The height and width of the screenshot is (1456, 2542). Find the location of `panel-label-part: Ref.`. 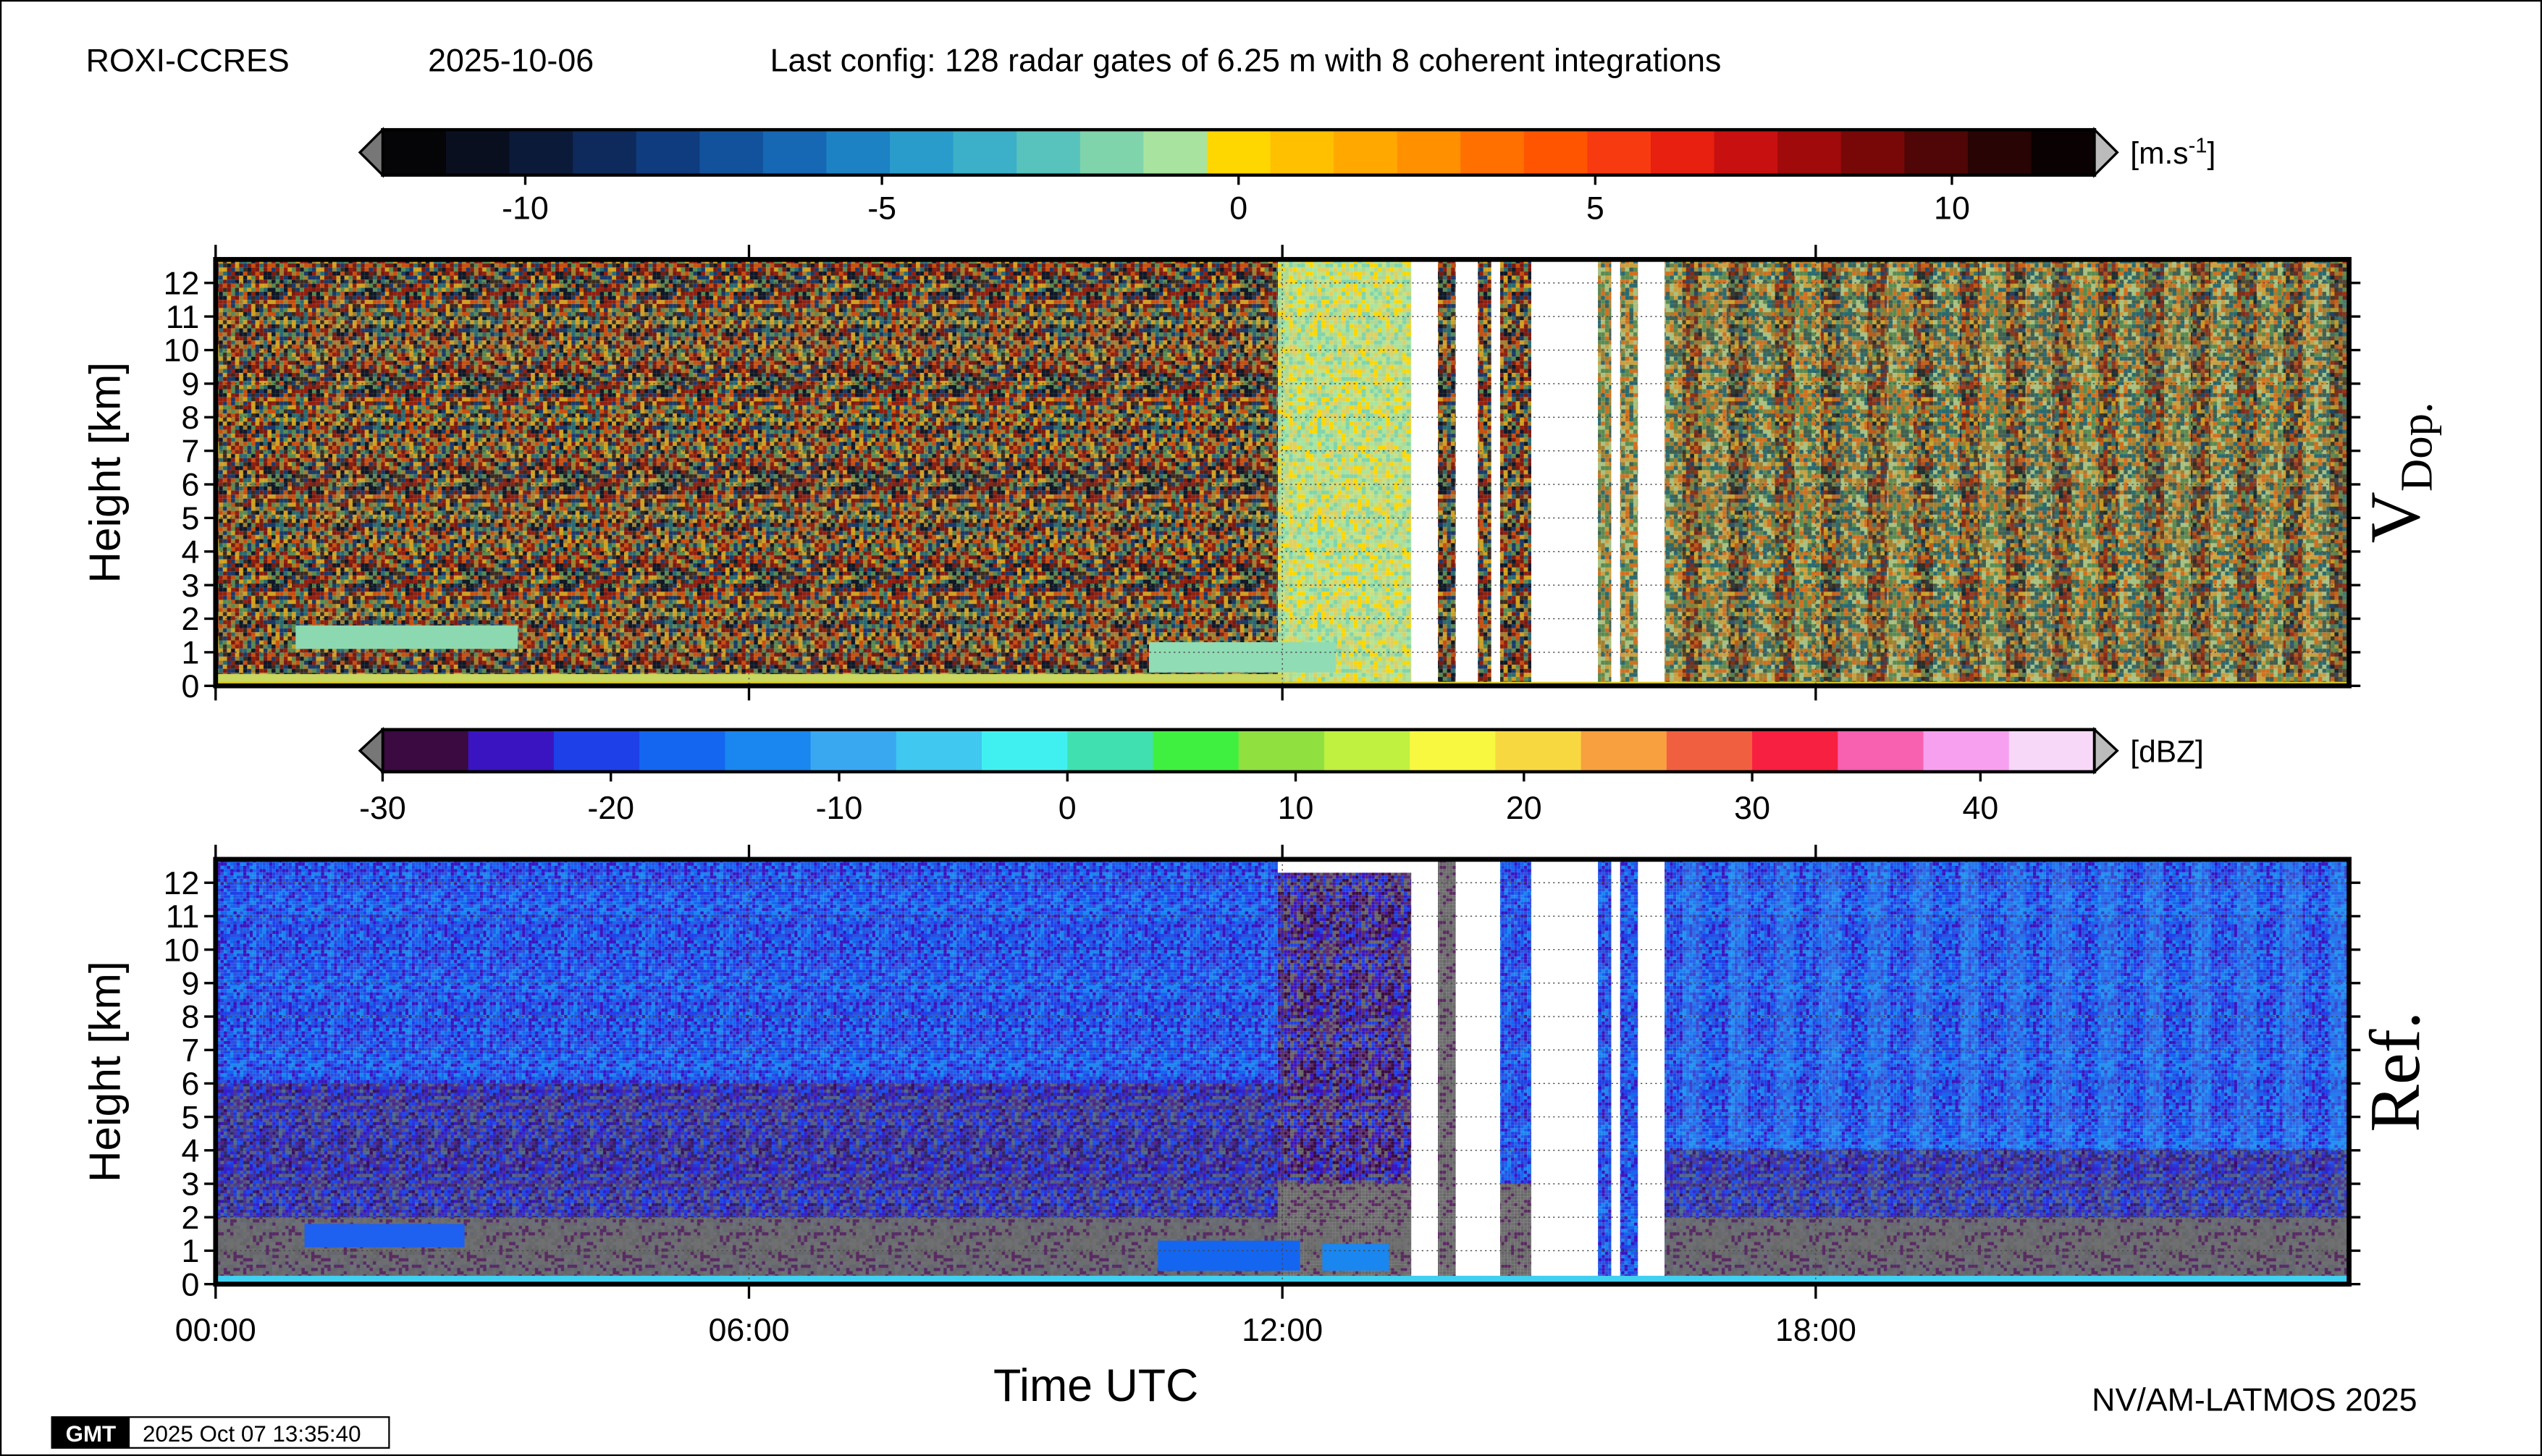

panel-label-part: Ref. is located at coordinates (2395, 1071).